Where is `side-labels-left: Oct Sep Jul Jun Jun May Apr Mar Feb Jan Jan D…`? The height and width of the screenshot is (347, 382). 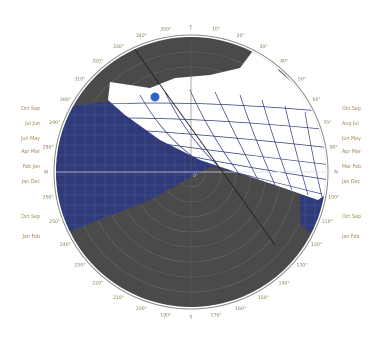 side-labels-left: Oct Sep Jul Jun Jun May Apr Mar Feb Jan Jan D… is located at coordinates (30, 173).